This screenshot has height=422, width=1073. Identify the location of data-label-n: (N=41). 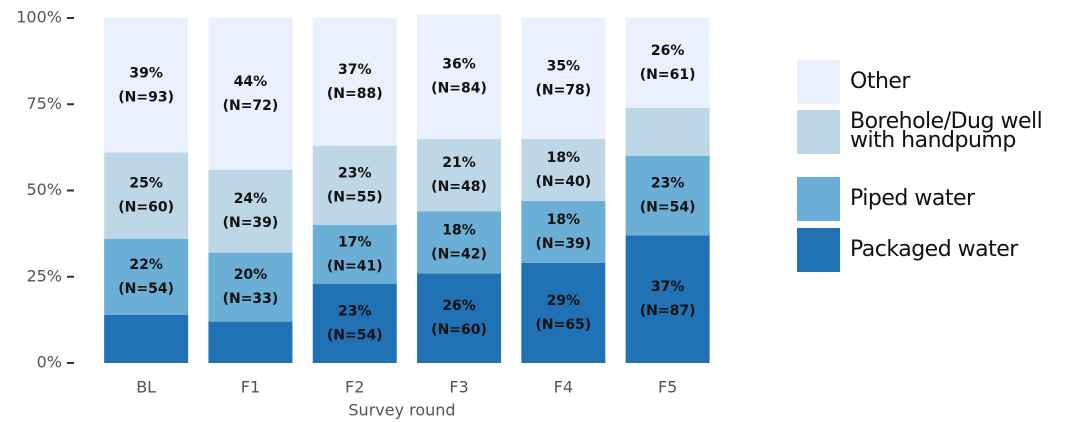
(355, 266).